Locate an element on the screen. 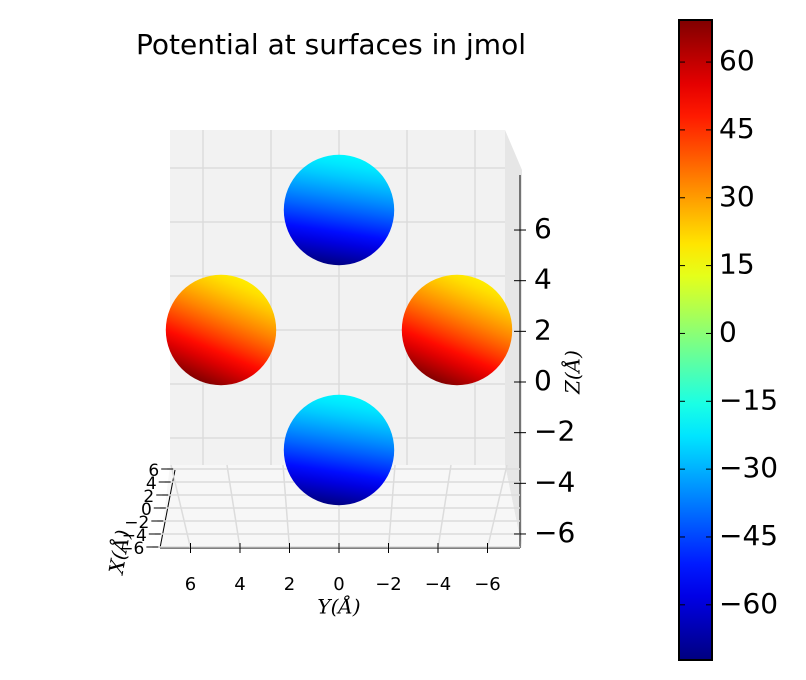 Image resolution: width=806 pixels, height=680 pixels. z-tick-label: 2 is located at coordinates (543, 329).